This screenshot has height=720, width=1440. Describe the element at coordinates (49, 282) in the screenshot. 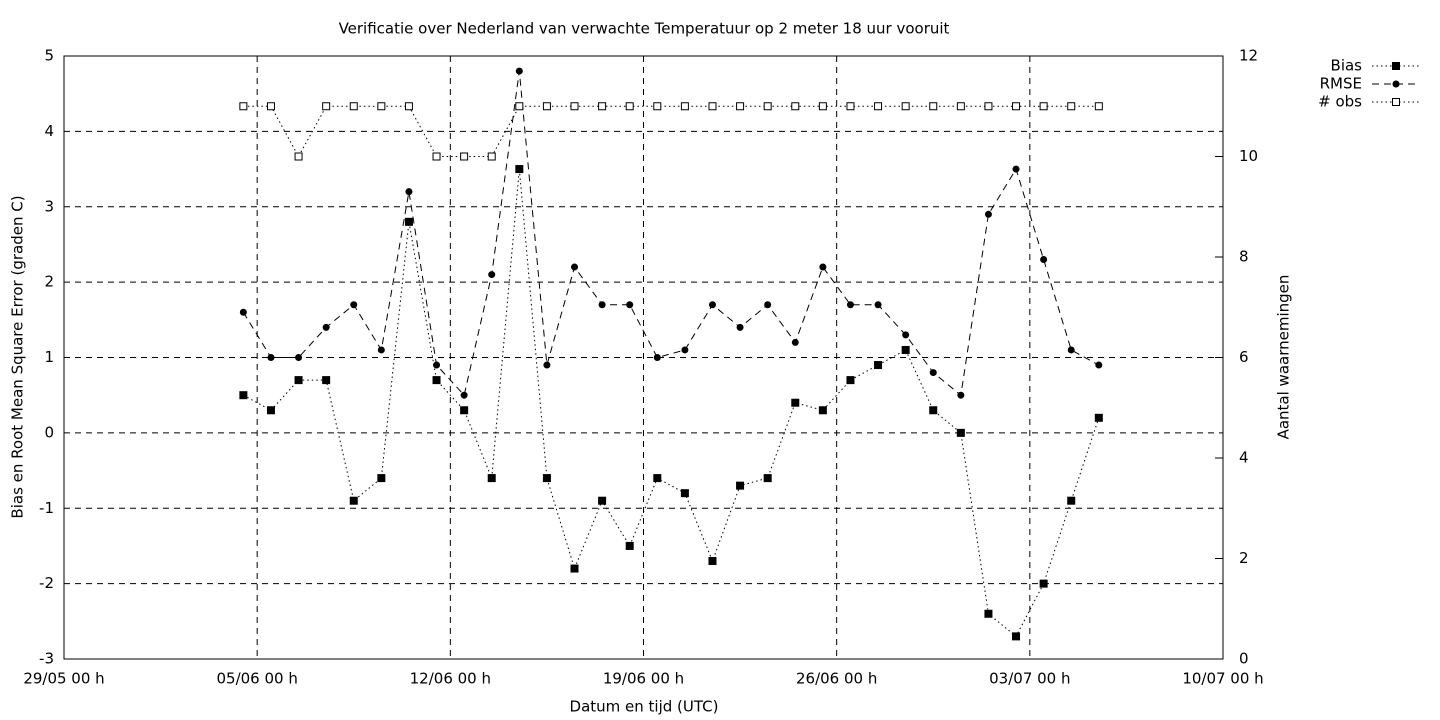

I see `y-tick-label: 2` at that location.